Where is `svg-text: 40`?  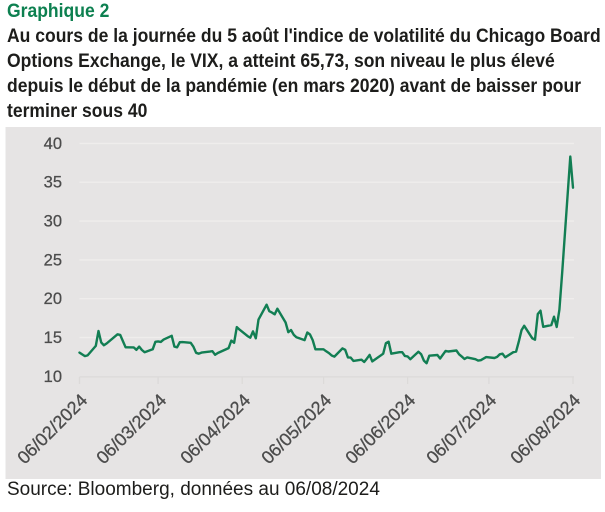
svg-text: 40 is located at coordinates (53, 144).